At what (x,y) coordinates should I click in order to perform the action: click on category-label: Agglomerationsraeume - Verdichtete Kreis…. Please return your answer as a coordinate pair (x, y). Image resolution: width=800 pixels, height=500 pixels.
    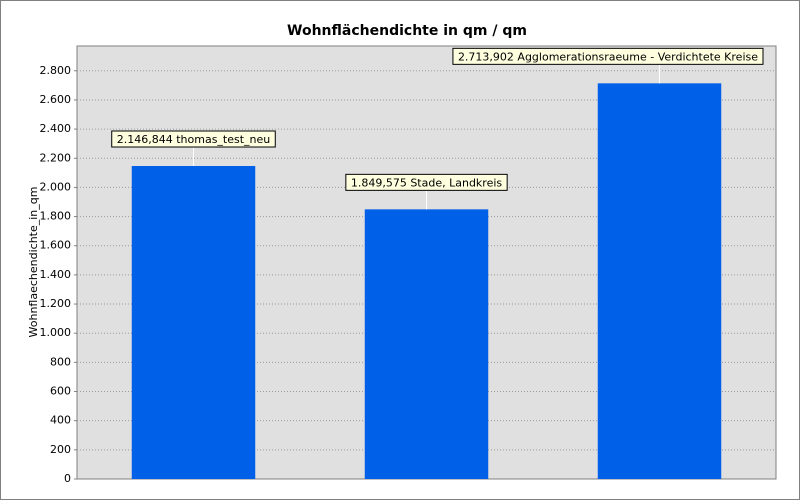
    Looking at the image, I should click on (637, 56).